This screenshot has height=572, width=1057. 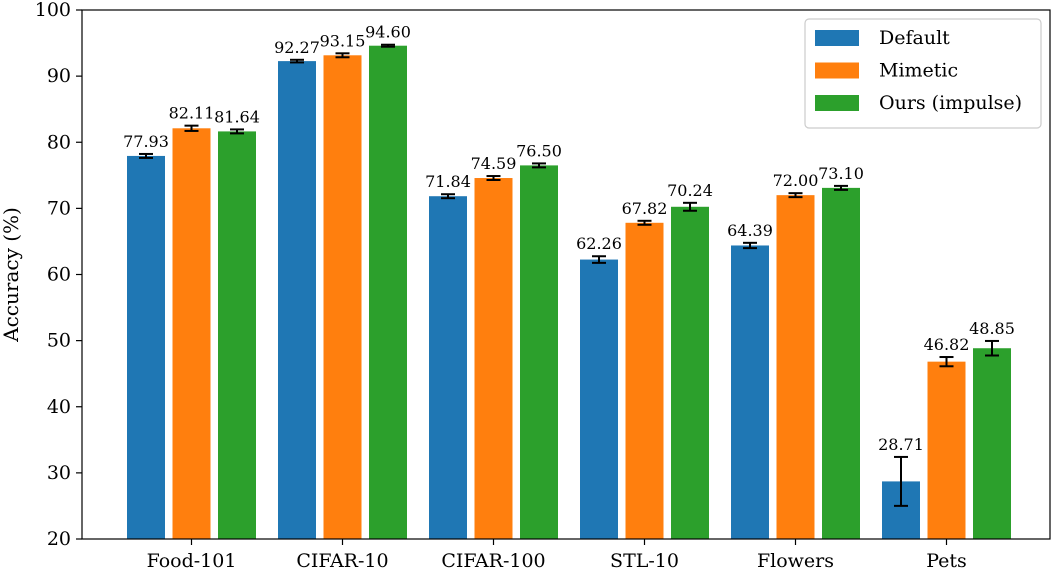 What do you see at coordinates (750, 230) in the screenshot?
I see `data-label: 64.39` at bounding box center [750, 230].